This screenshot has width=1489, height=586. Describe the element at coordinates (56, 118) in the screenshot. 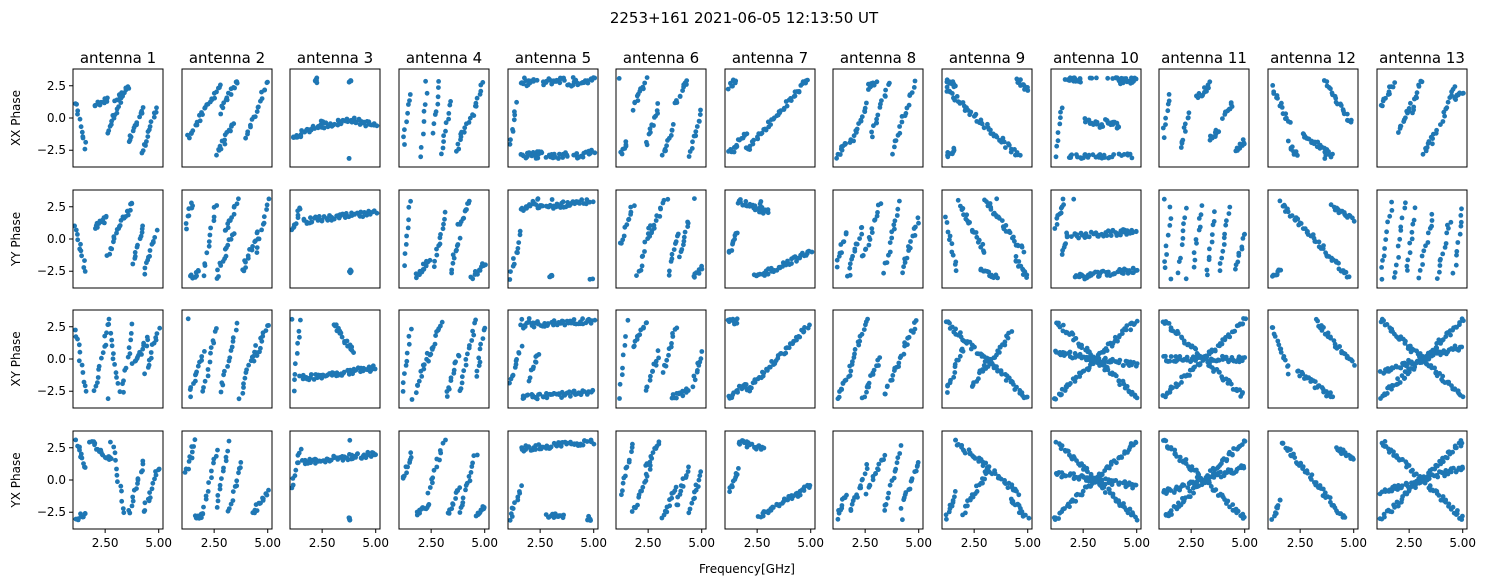

I see `y-tick-label: 0.0` at that location.